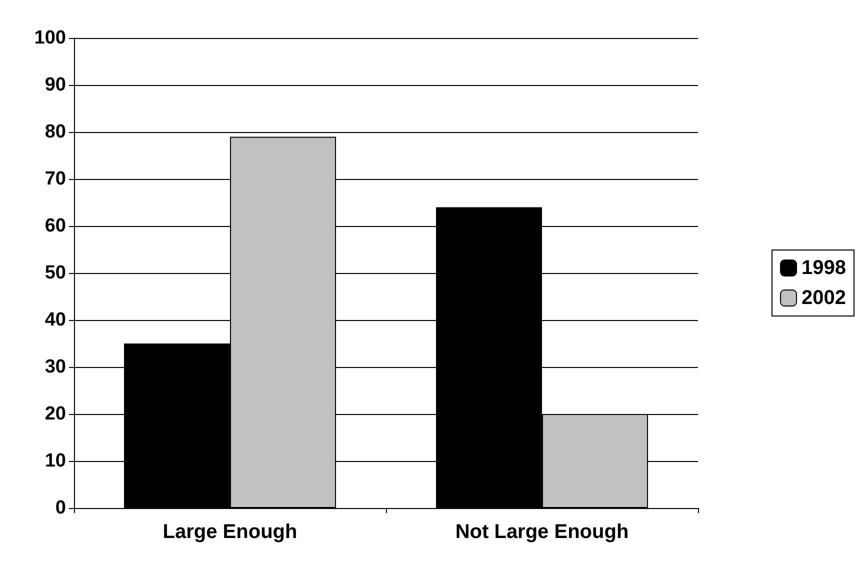 The image size is (866, 568). Describe the element at coordinates (542, 532) in the screenshot. I see `x-tick-label: Not Large Enough` at that location.